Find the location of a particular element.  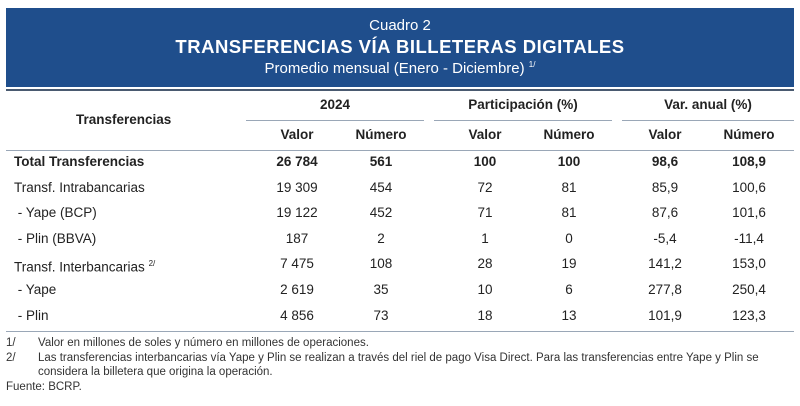

group-underline-var-anual is located at coordinates (708, 120).